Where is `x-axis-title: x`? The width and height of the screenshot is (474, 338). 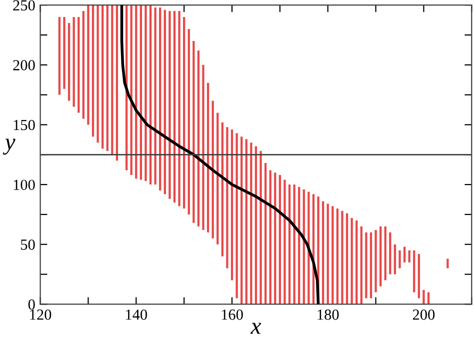 x-axis-title: x is located at coordinates (256, 328).